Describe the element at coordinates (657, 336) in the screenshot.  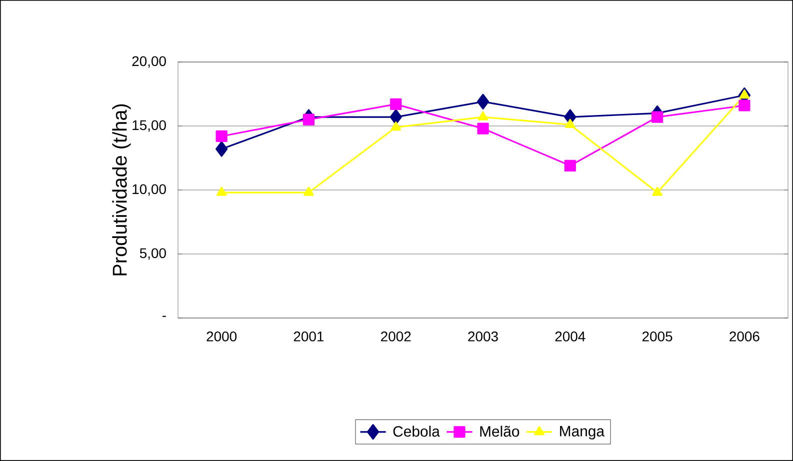
I see `x-tick-label: 2005` at that location.